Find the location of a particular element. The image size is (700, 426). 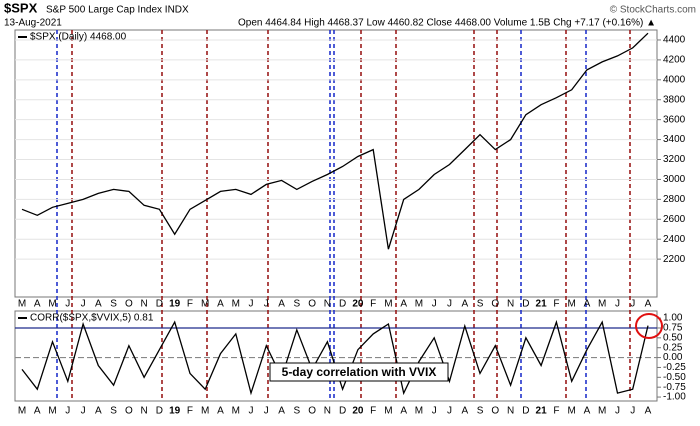

y-tick-label: 0.75 is located at coordinates (673, 328).